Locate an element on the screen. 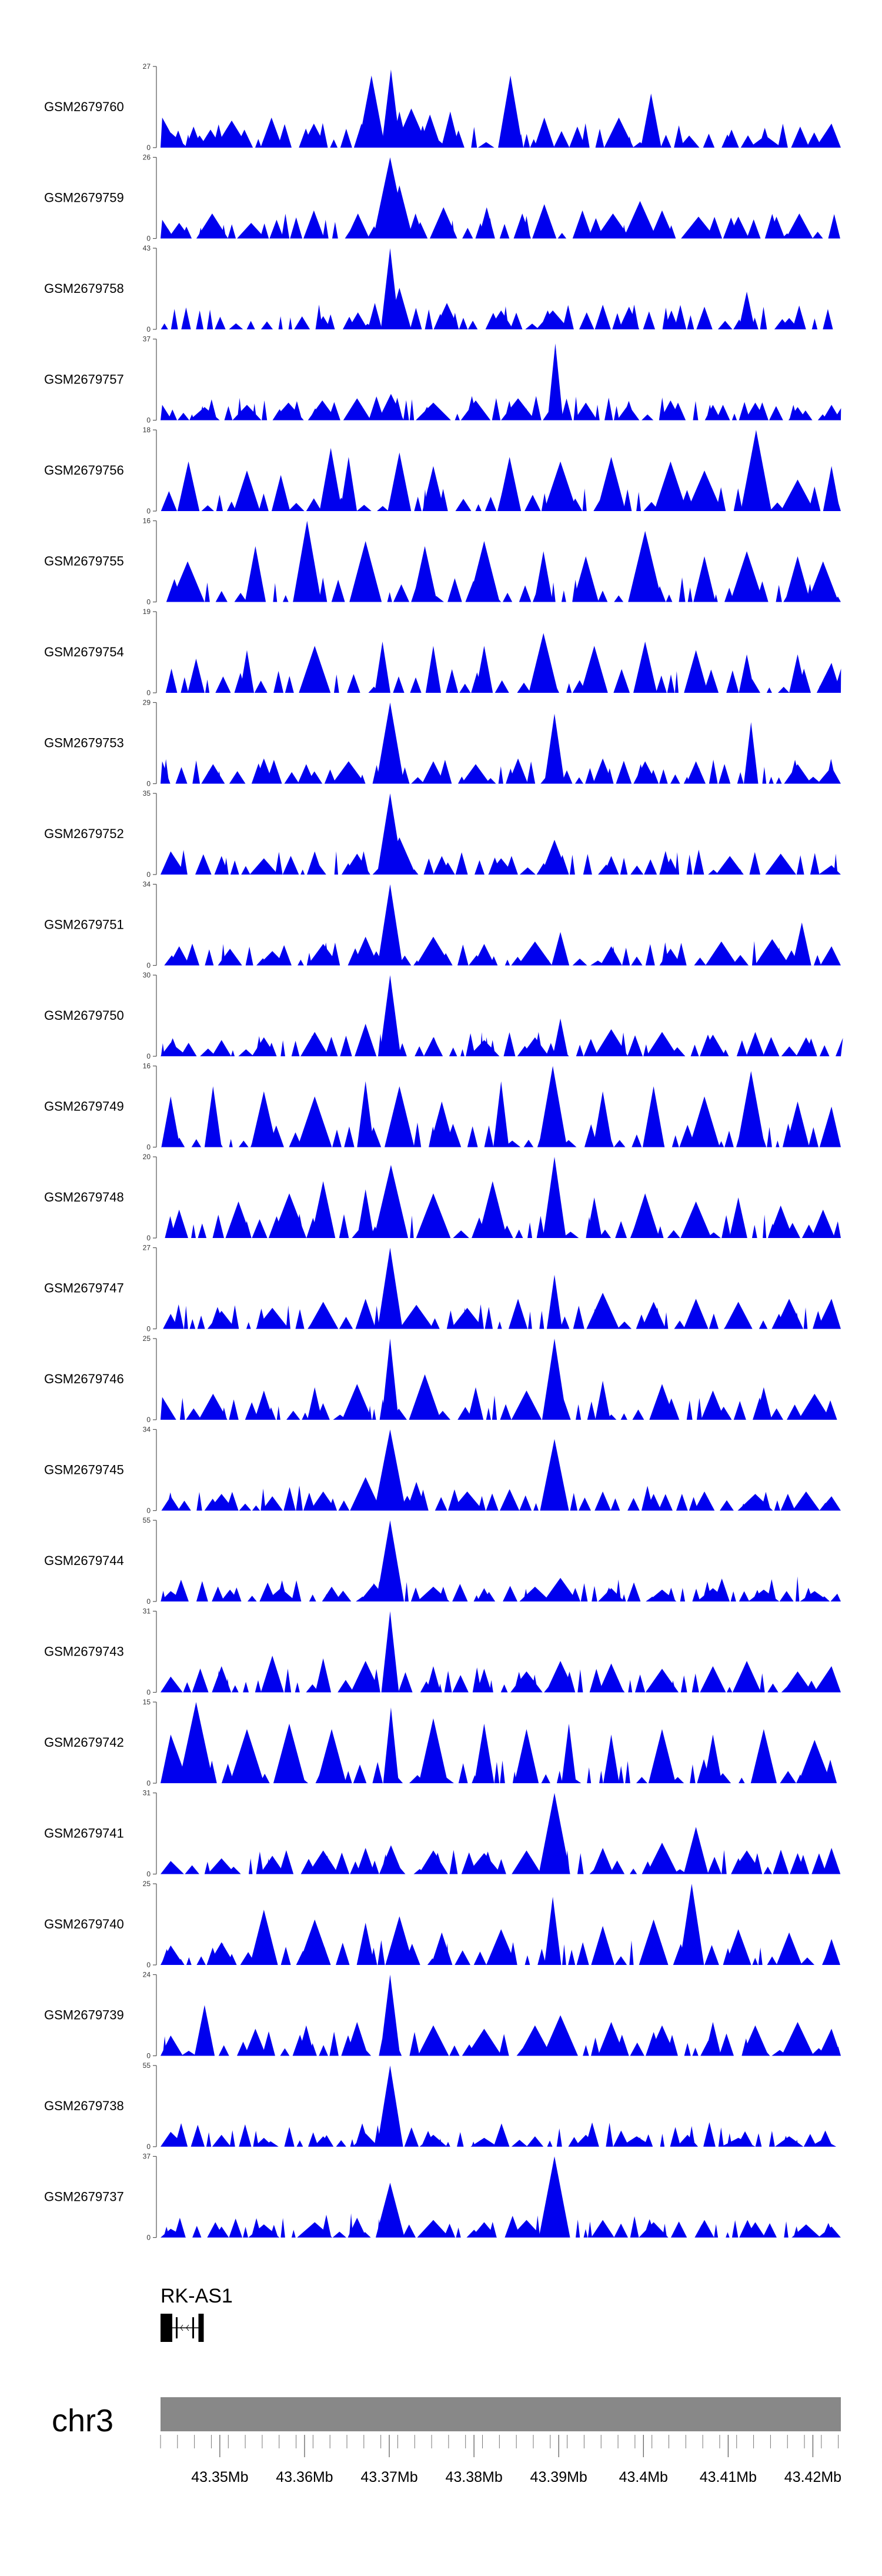  track-GSM2679737: GSM2679737 37 0 is located at coordinates (442, 2197).